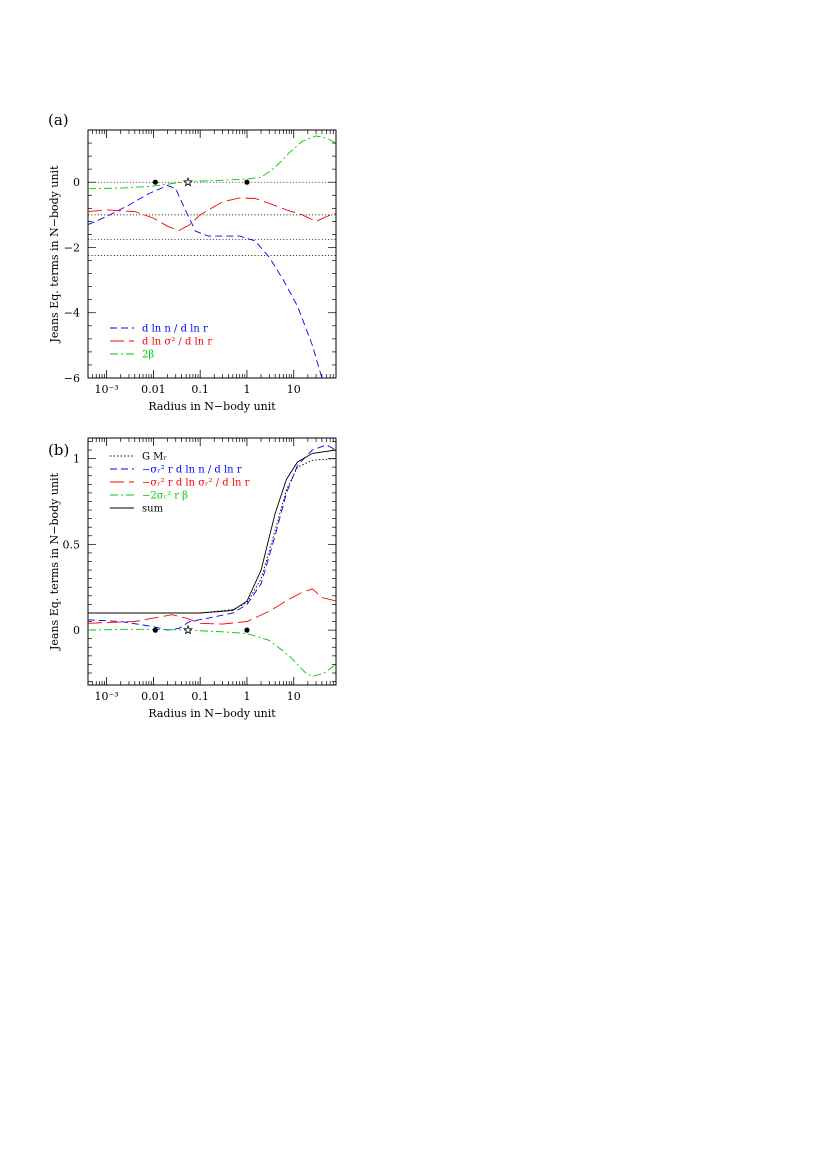  What do you see at coordinates (72, 544) in the screenshot?
I see `y-tick-label: 0.5` at bounding box center [72, 544].